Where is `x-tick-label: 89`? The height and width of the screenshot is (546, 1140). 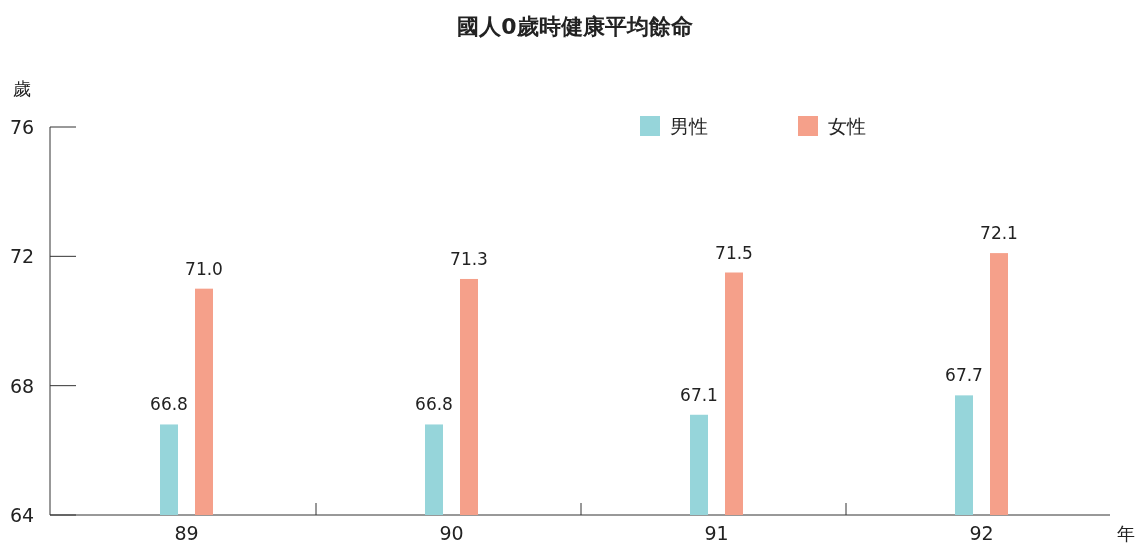 x-tick-label: 89 is located at coordinates (186, 533).